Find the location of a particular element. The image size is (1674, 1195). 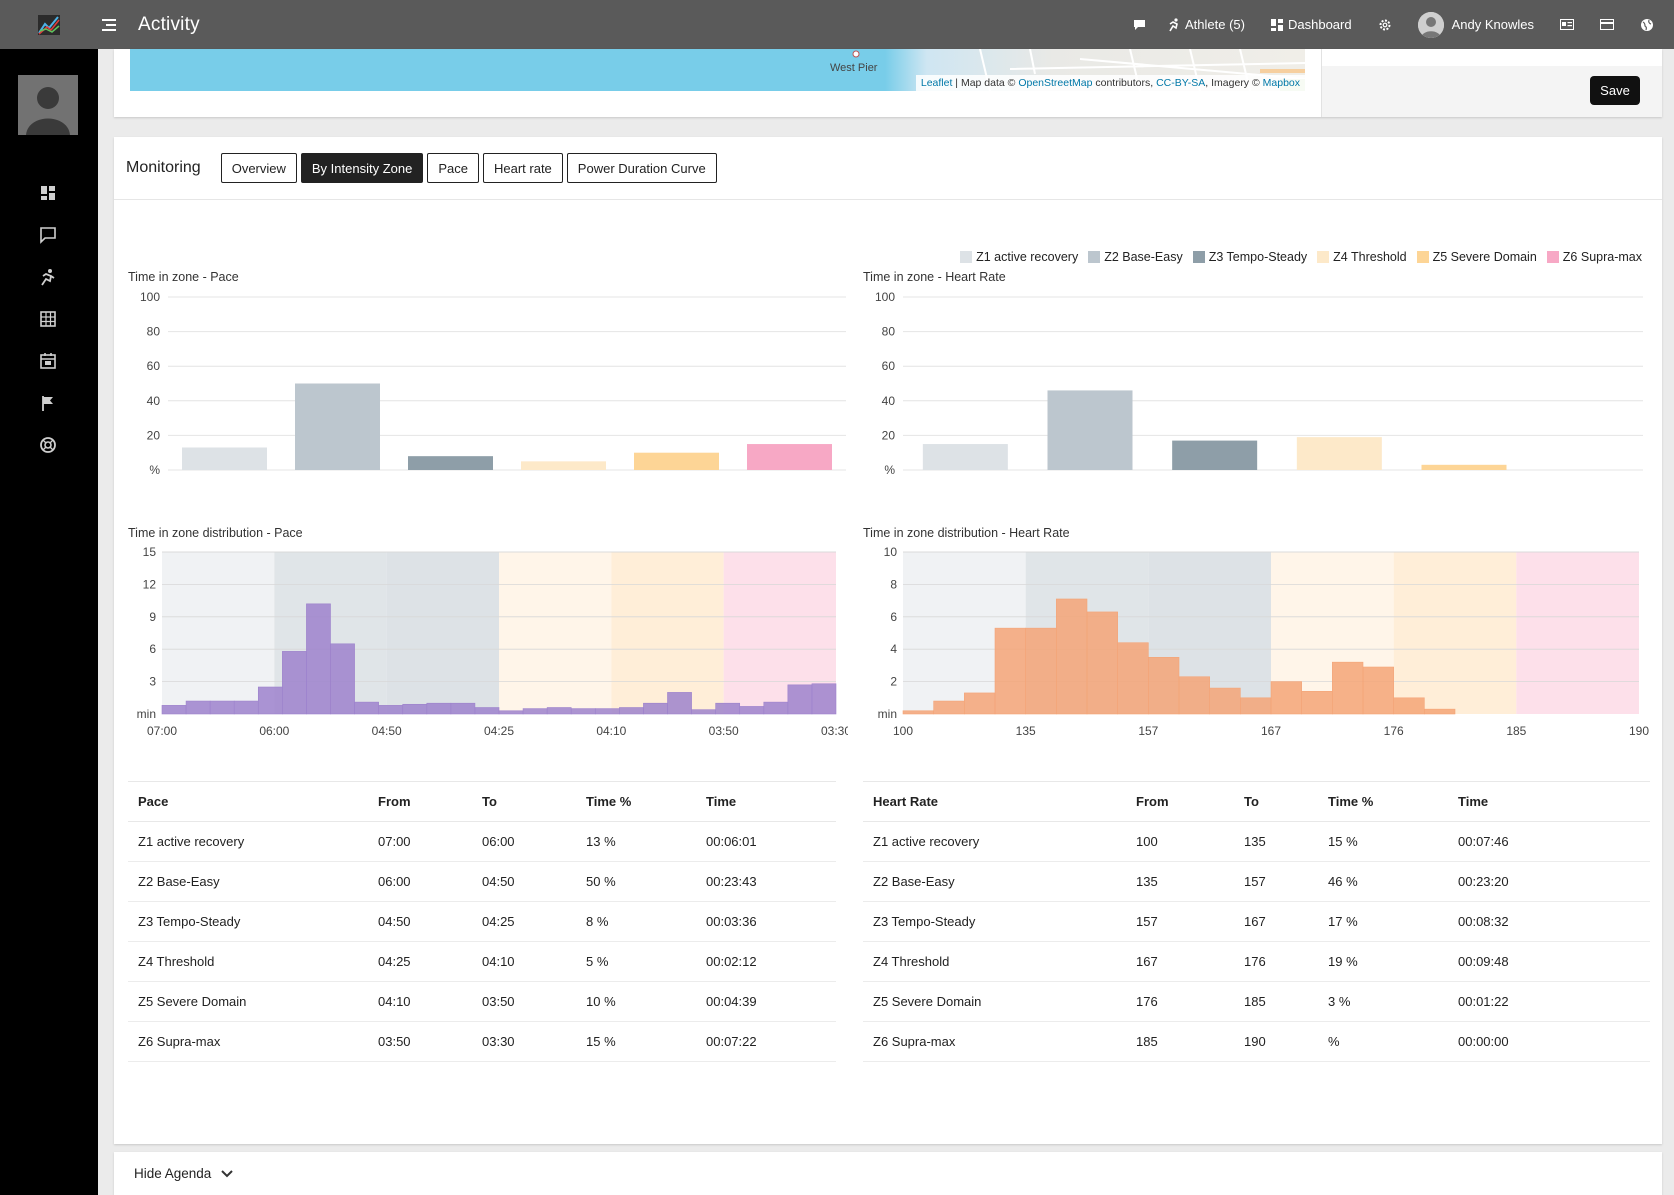

bar-z6 is located at coordinates (789, 457).